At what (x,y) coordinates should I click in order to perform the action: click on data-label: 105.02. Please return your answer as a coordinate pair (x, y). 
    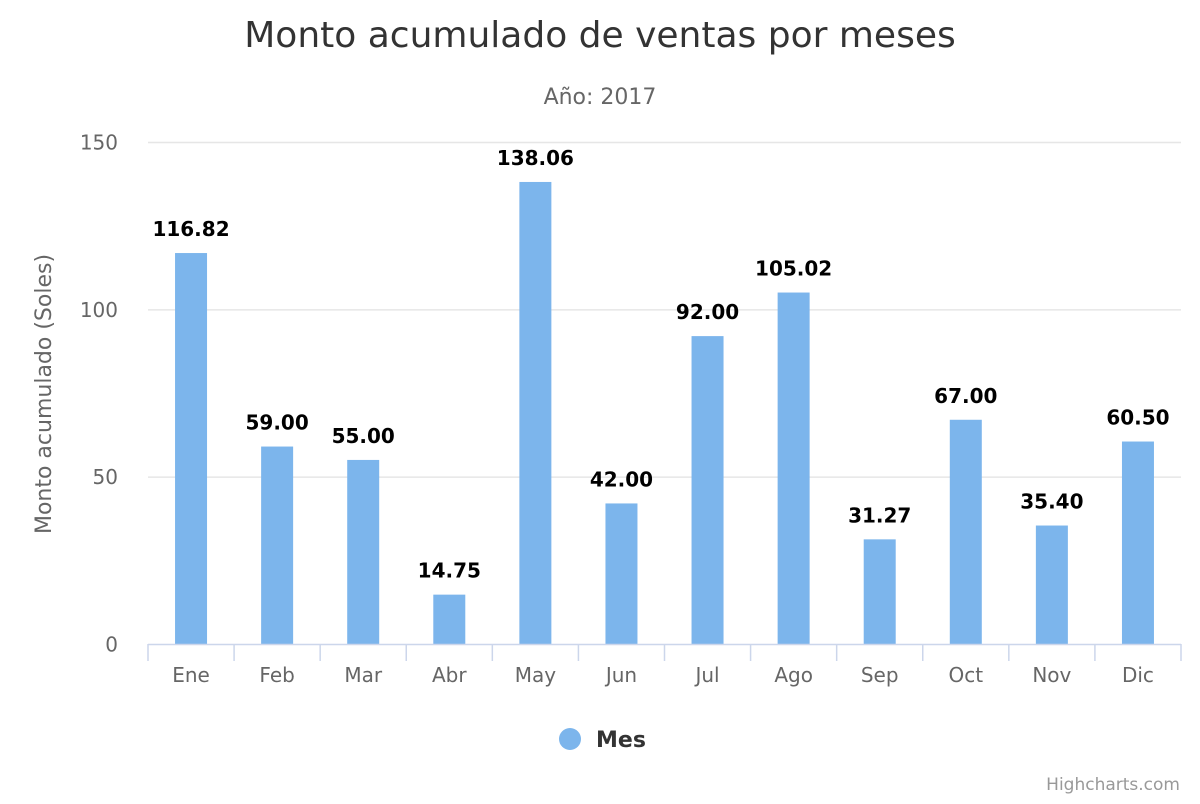
    Looking at the image, I should click on (793, 269).